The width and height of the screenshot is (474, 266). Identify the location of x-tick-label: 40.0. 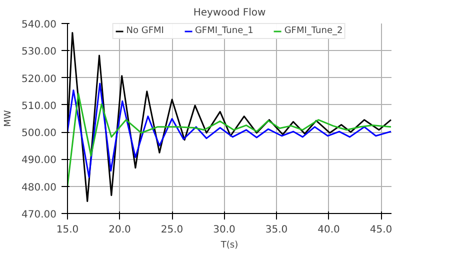
(329, 230).